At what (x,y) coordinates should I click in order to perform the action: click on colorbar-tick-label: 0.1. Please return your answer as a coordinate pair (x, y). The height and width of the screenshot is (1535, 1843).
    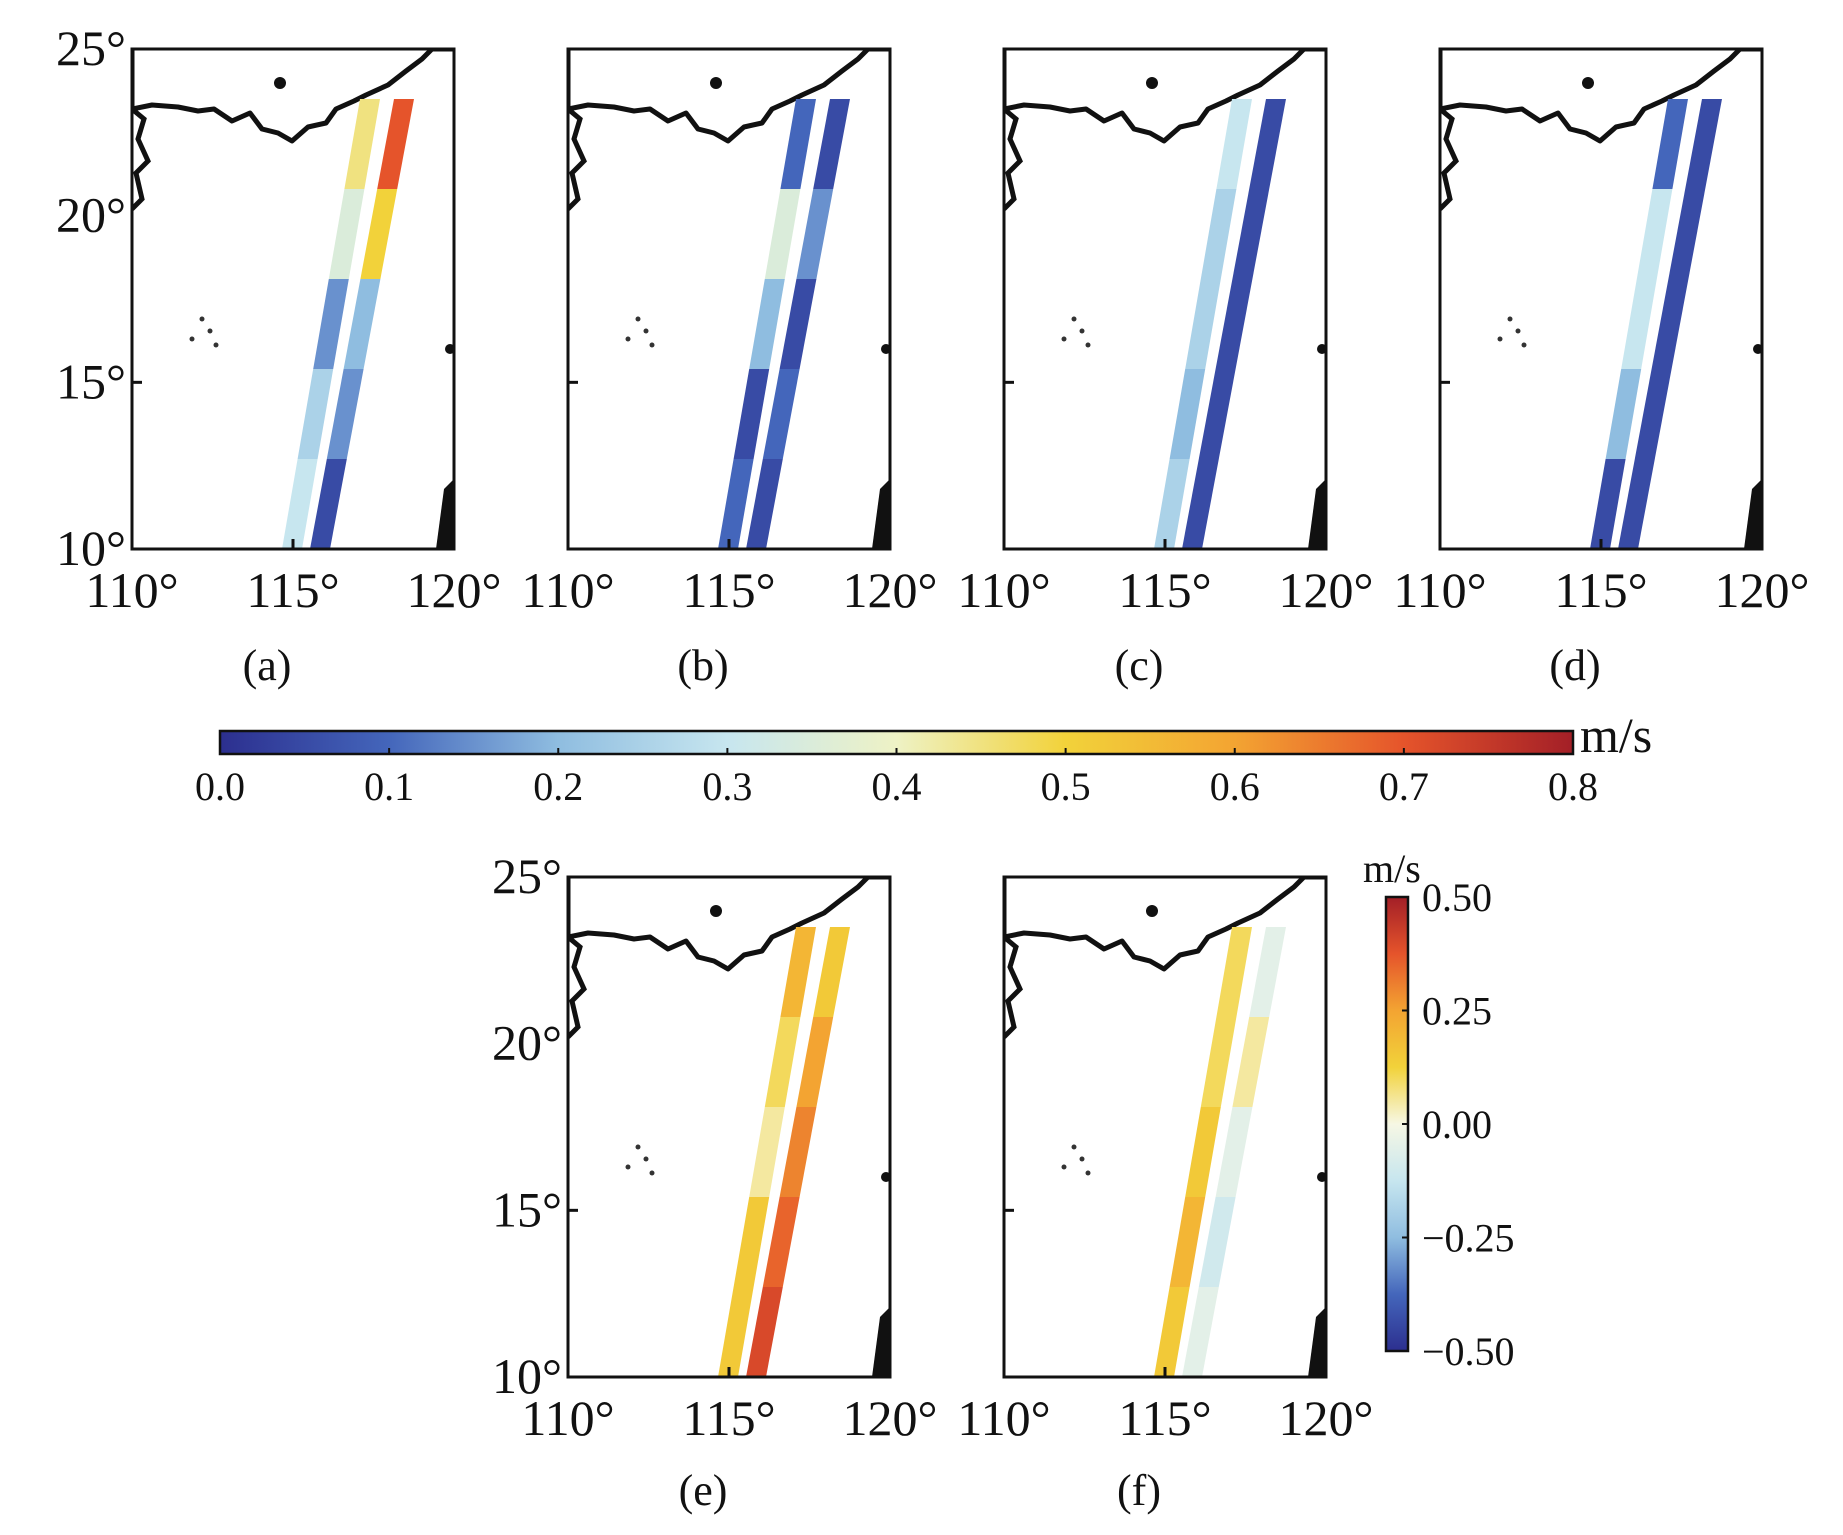
    Looking at the image, I should click on (389, 786).